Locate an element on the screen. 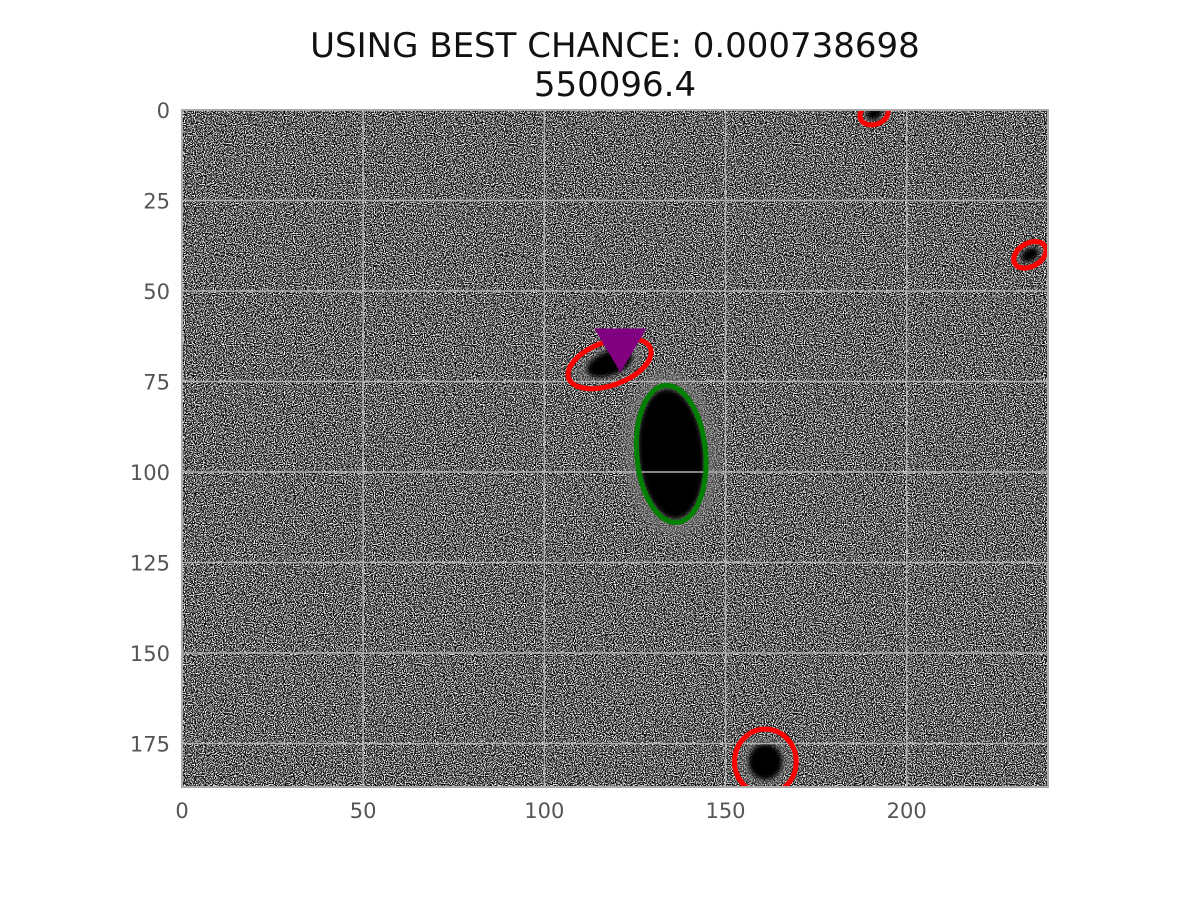 This screenshot has height=900, width=1200. y-axis: 0 25 50 75 100 125 150 175 is located at coordinates (150, 428).